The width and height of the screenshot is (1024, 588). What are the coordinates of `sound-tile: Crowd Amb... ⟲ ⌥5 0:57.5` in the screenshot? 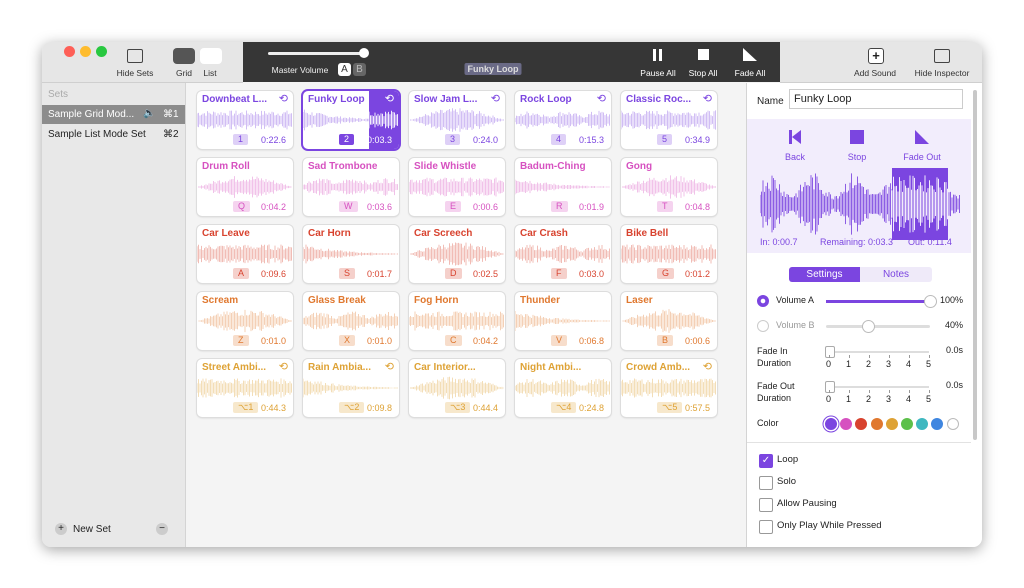 It's located at (669, 388).